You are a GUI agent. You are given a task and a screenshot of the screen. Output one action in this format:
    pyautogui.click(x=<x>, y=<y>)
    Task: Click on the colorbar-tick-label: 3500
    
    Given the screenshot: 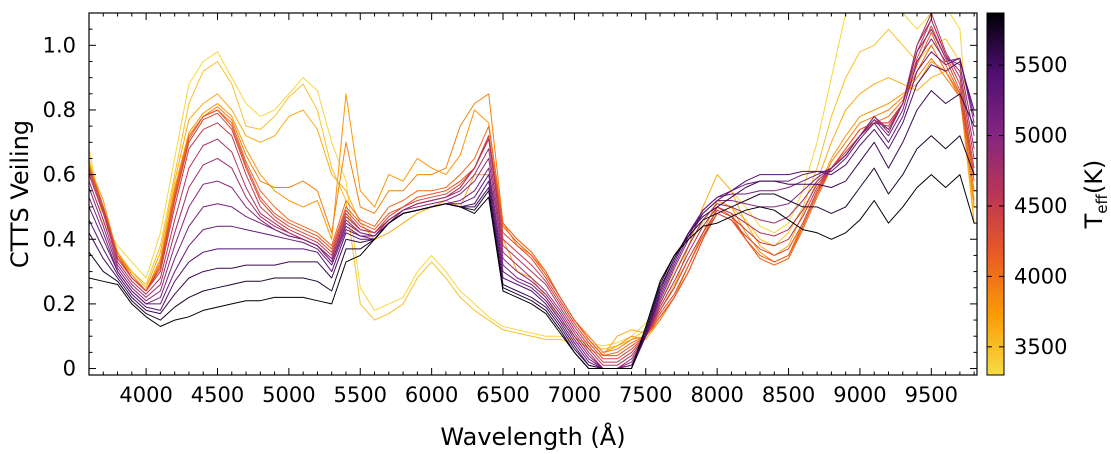 What is the action you would take?
    pyautogui.click(x=1040, y=347)
    